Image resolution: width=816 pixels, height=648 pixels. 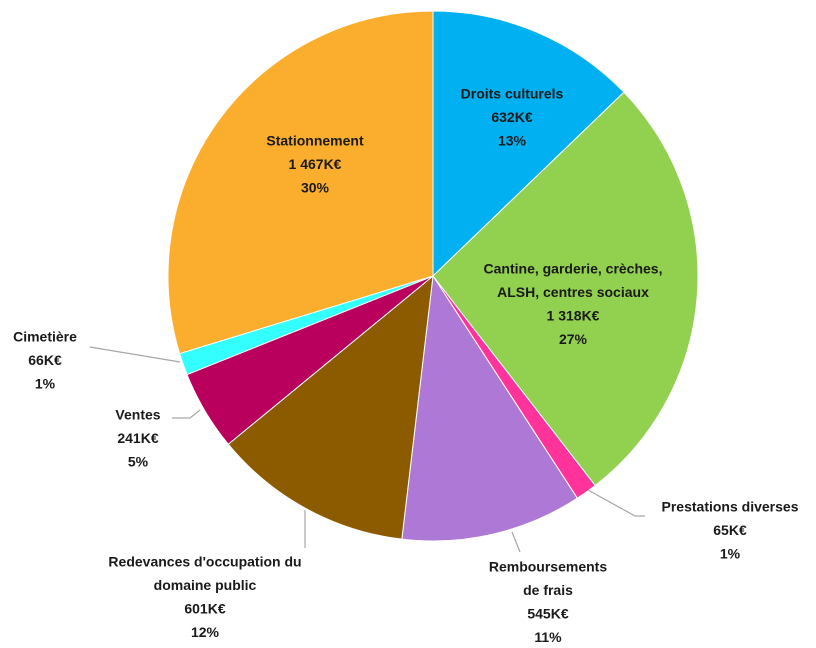 I want to click on value-label: 241K€, so click(x=137, y=438).